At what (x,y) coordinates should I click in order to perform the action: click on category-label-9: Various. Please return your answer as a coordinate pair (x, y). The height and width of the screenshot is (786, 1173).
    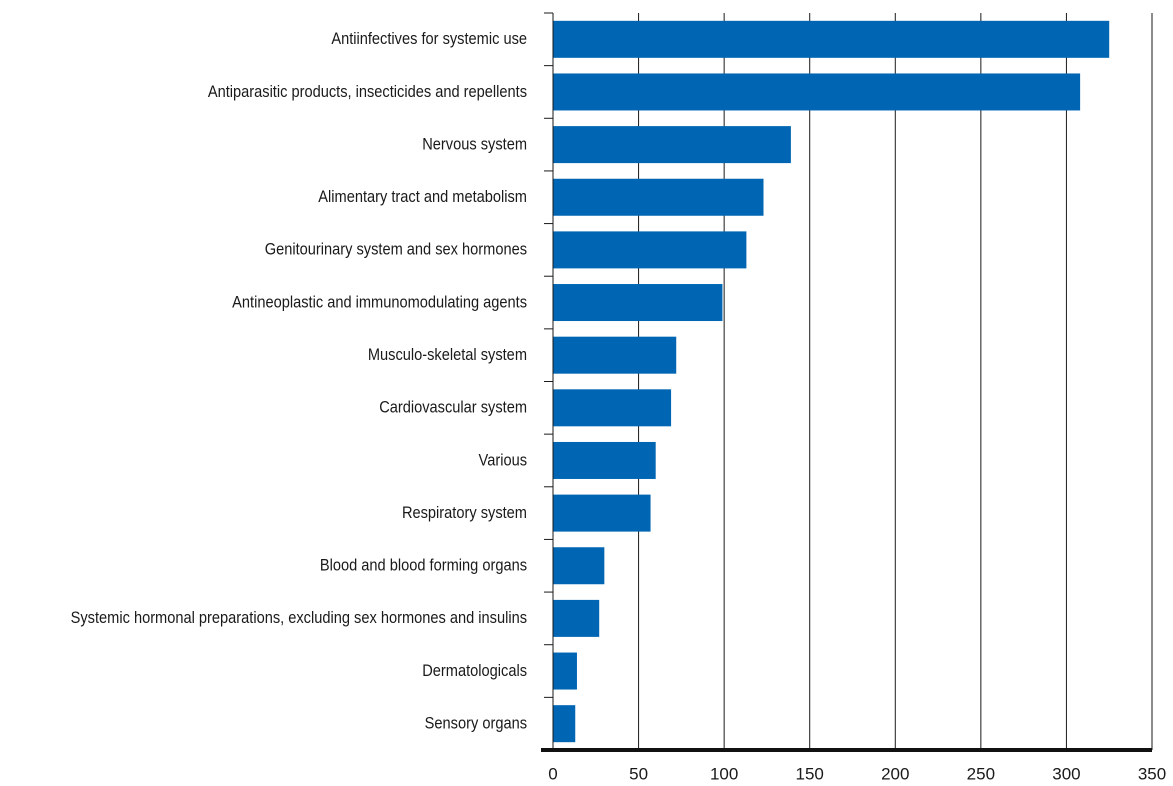
    Looking at the image, I should click on (503, 460).